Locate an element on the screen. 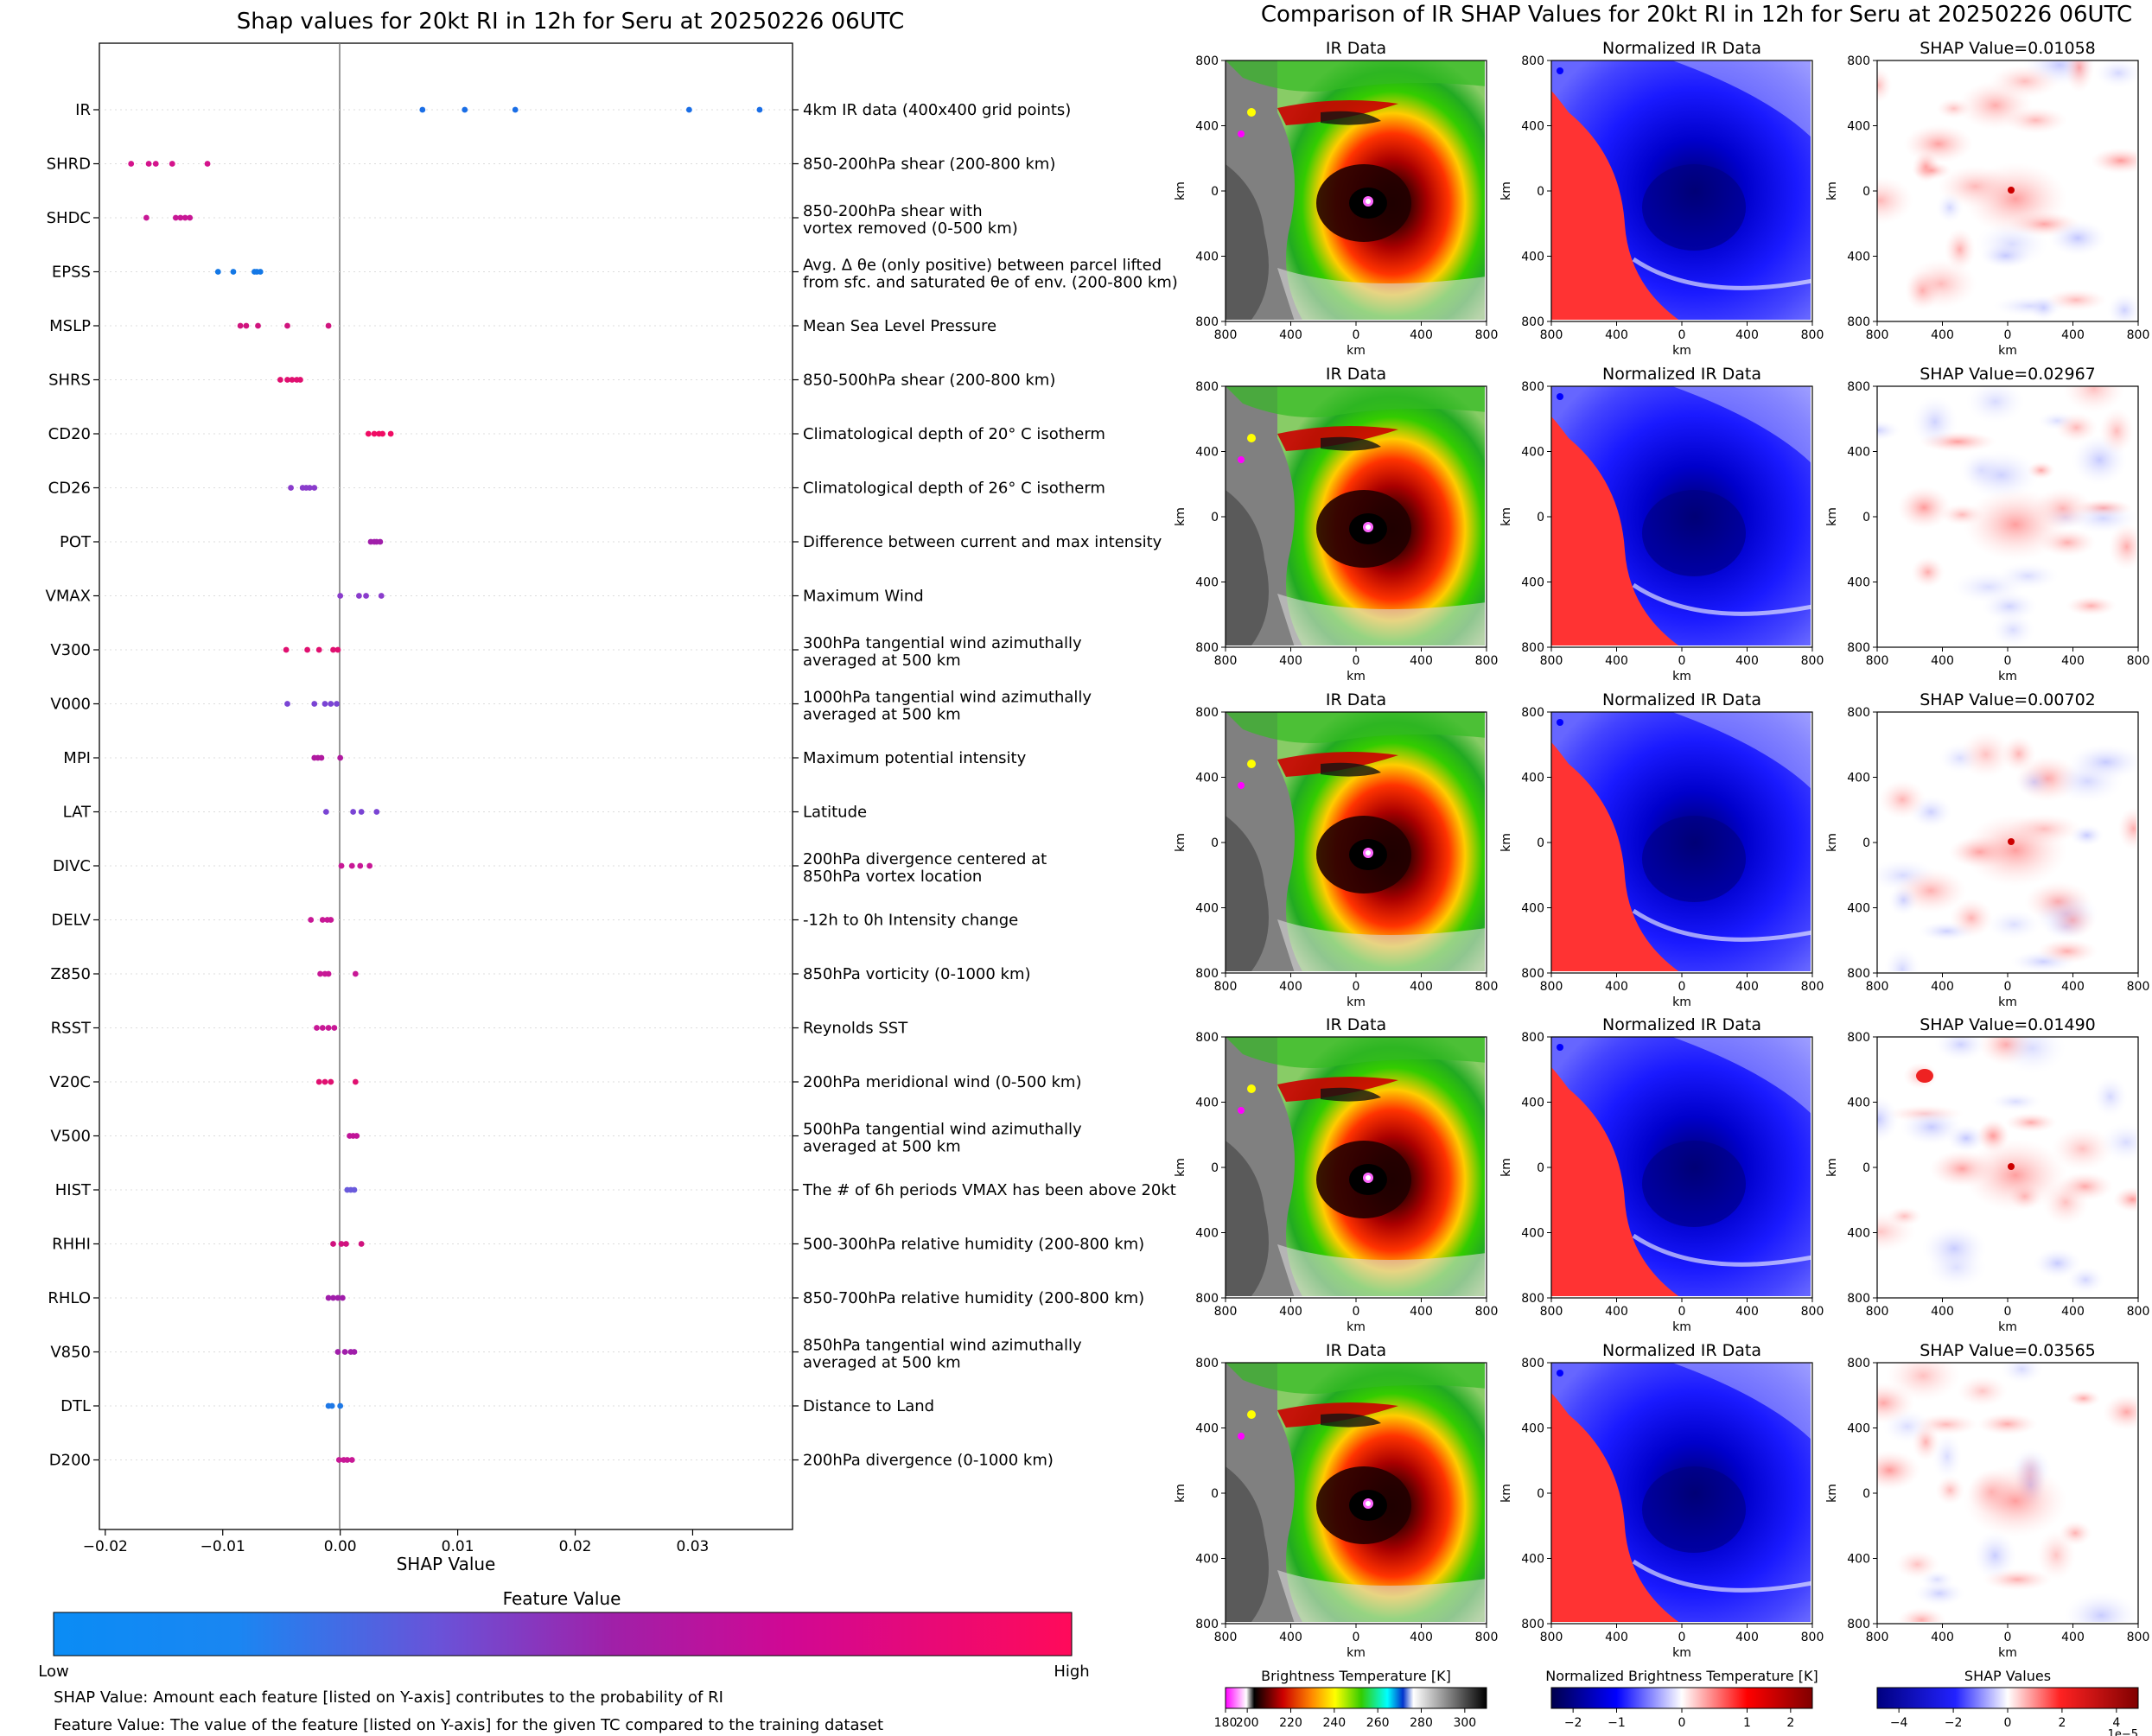 The image size is (2152, 1736). feature-label: D200 is located at coordinates (70, 1461).